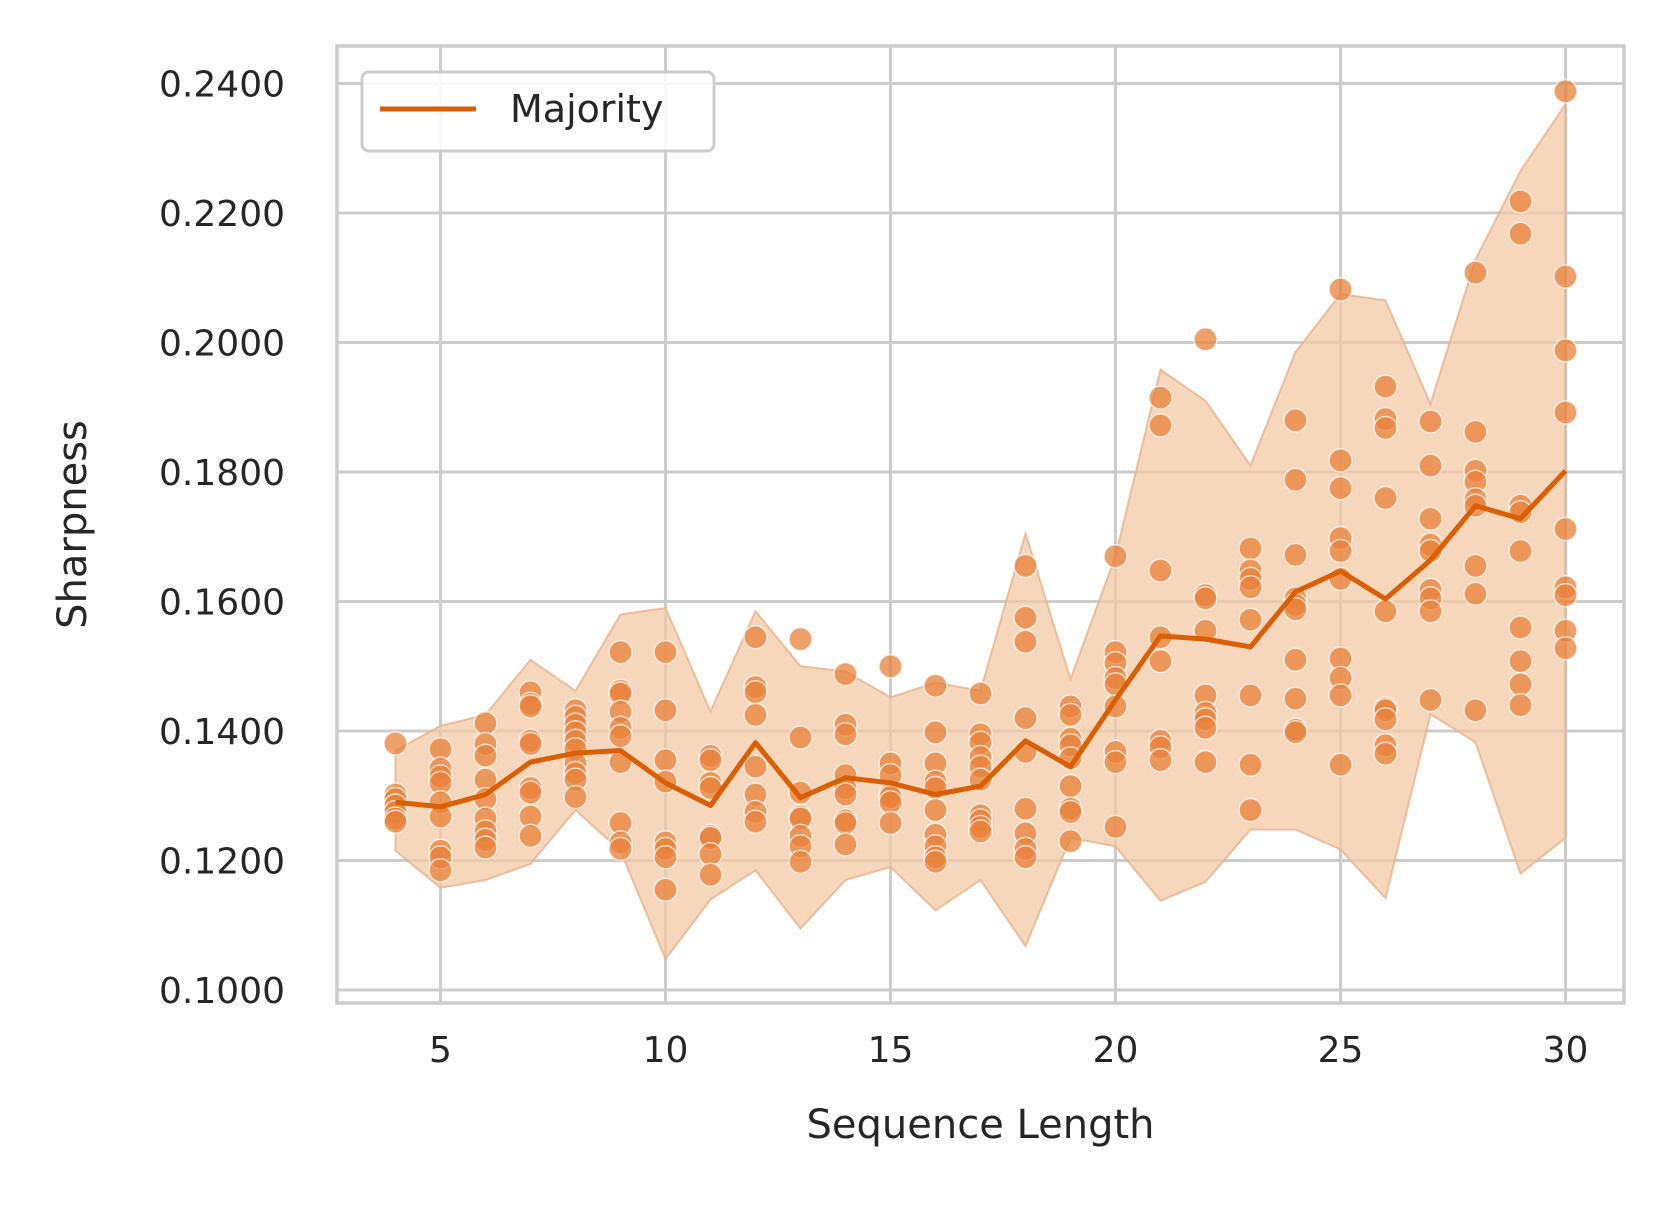  What do you see at coordinates (222, 991) in the screenshot?
I see `y-tick-label: 0.1000` at bounding box center [222, 991].